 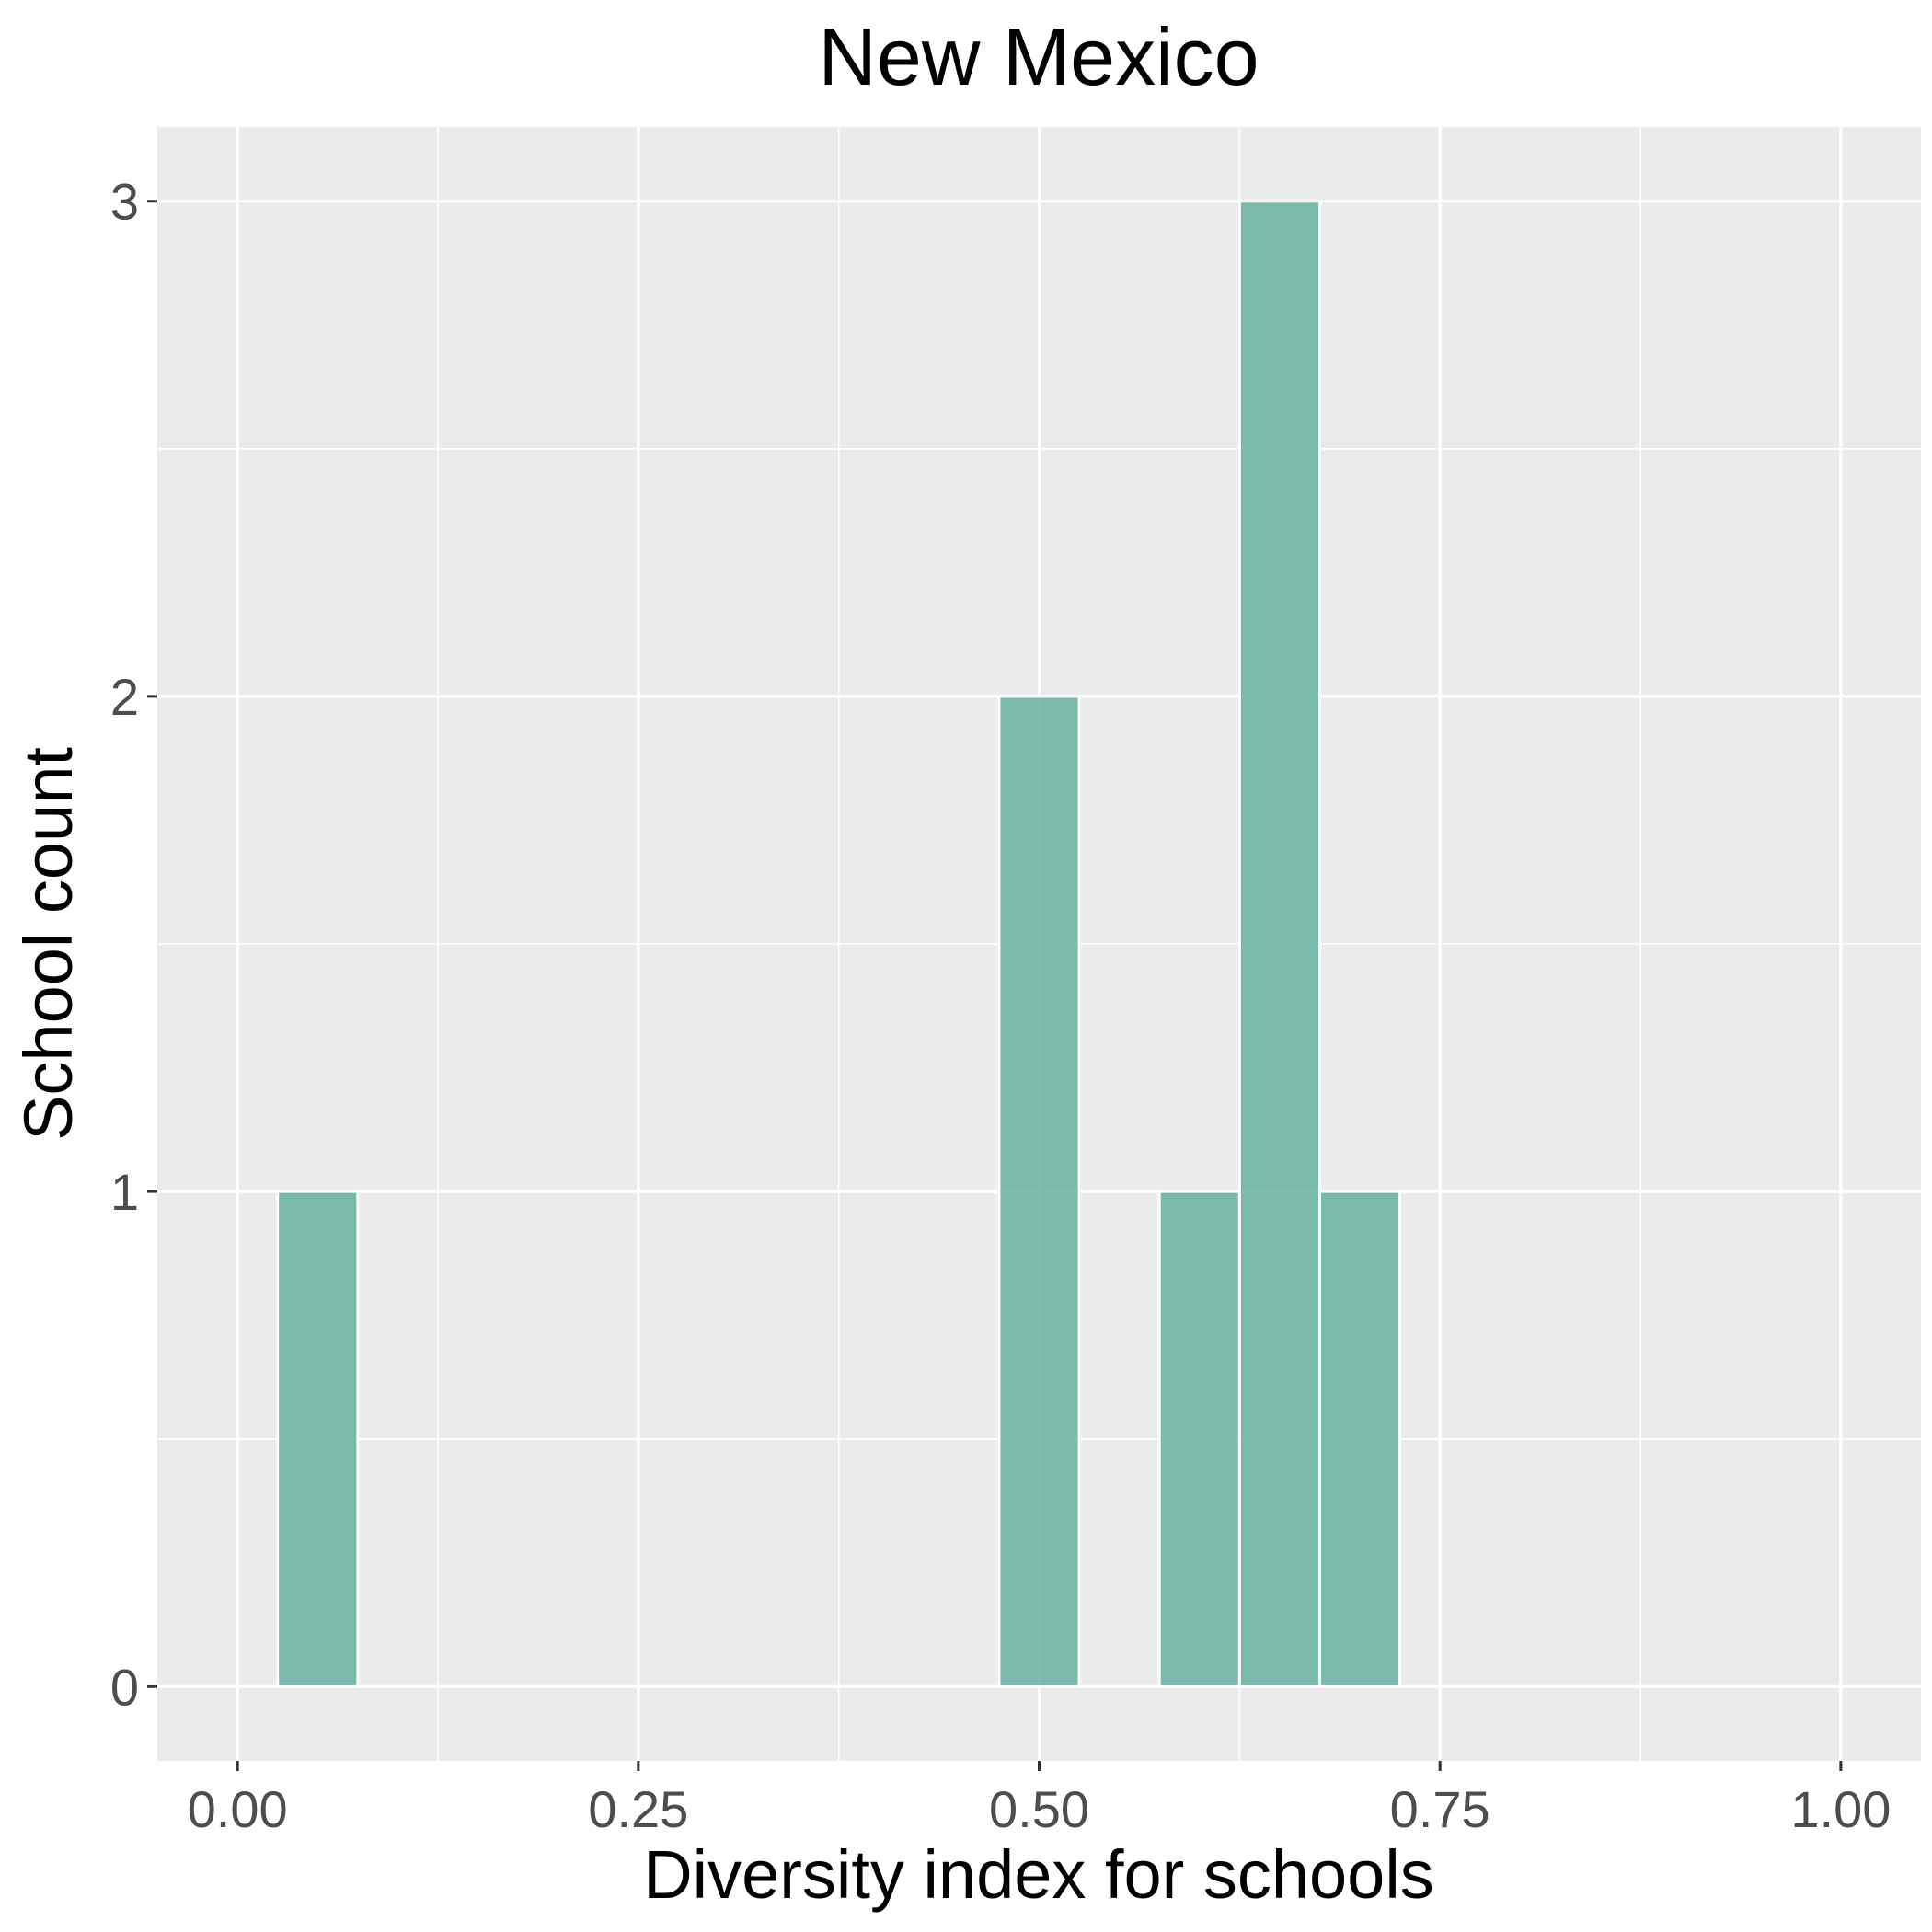 I want to click on x-tick-label: 0.50, so click(x=1039, y=1809).